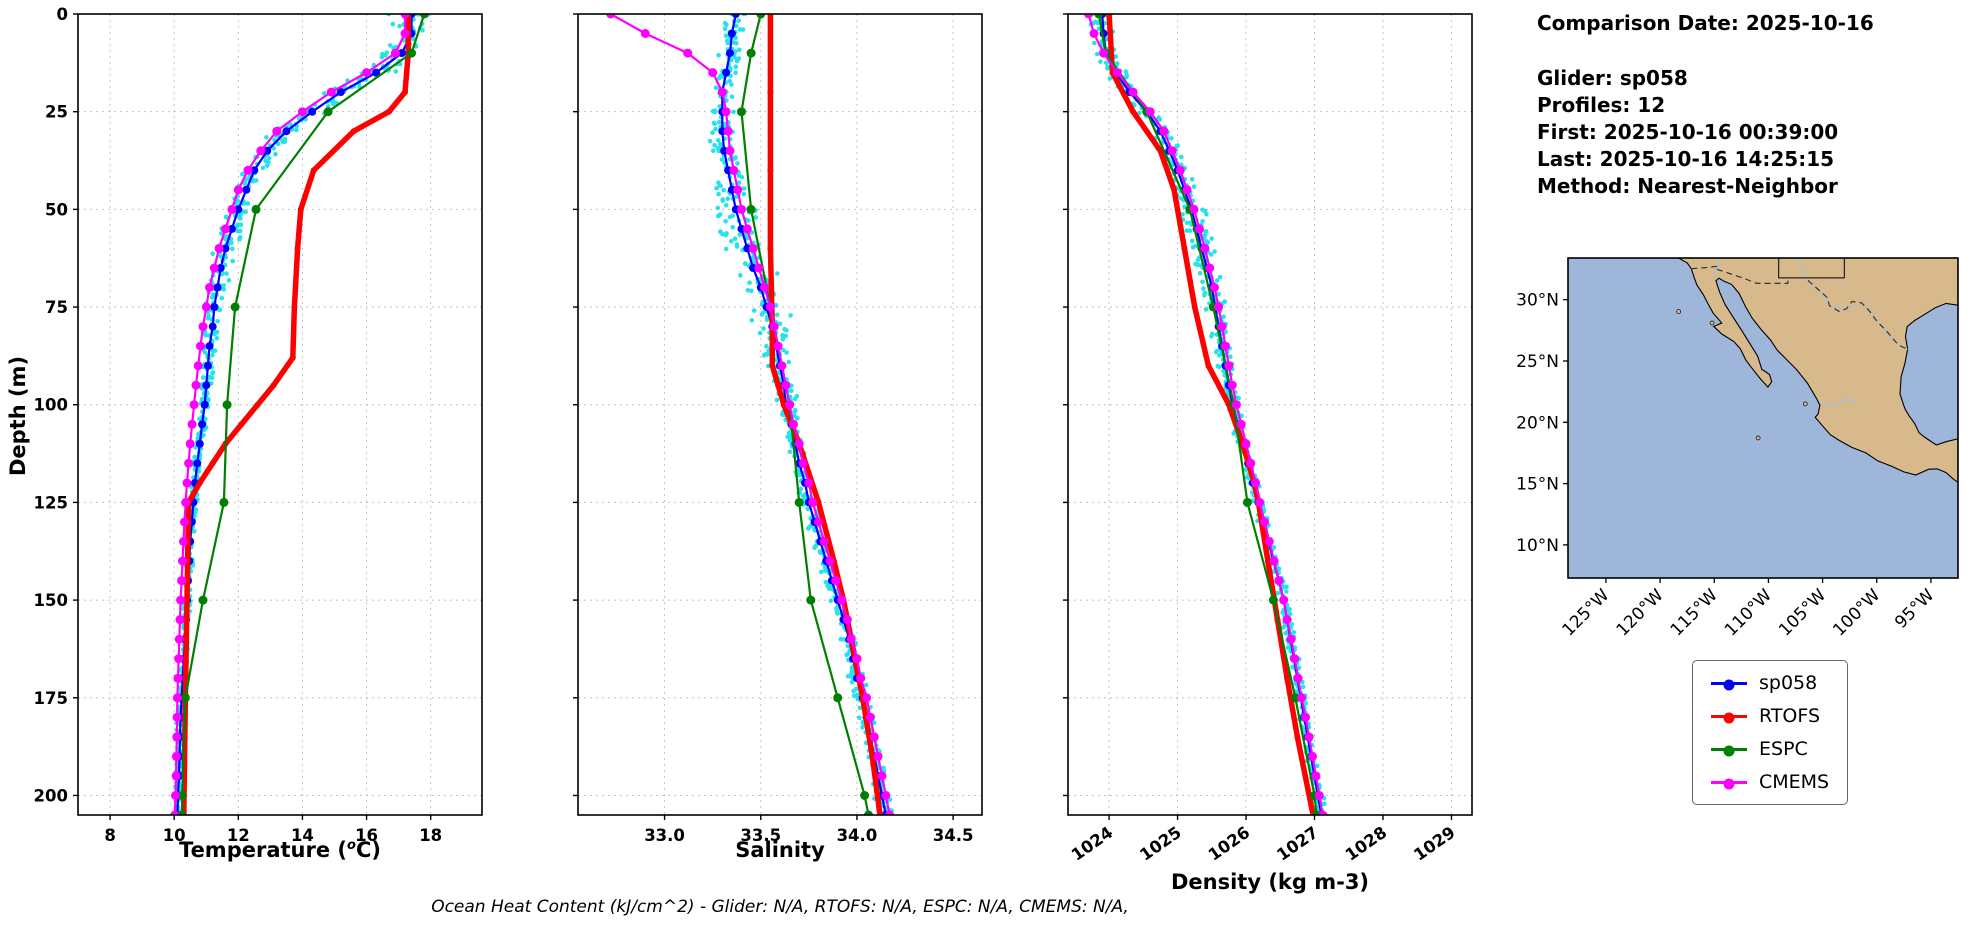  What do you see at coordinates (109, 835) in the screenshot?
I see `svg-text: 8` at bounding box center [109, 835].